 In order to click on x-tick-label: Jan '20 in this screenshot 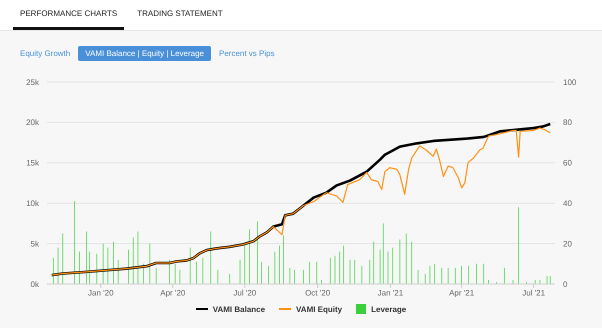, I will do `click(101, 293)`.